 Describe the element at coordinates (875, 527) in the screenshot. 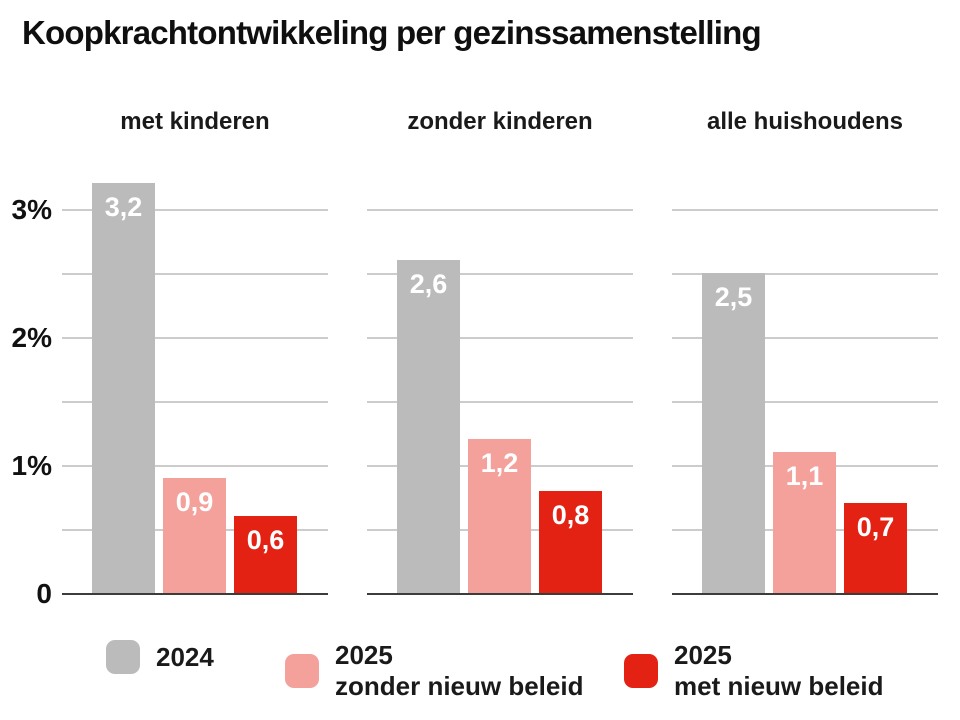

I see `bar-value-label: 0,7` at that location.